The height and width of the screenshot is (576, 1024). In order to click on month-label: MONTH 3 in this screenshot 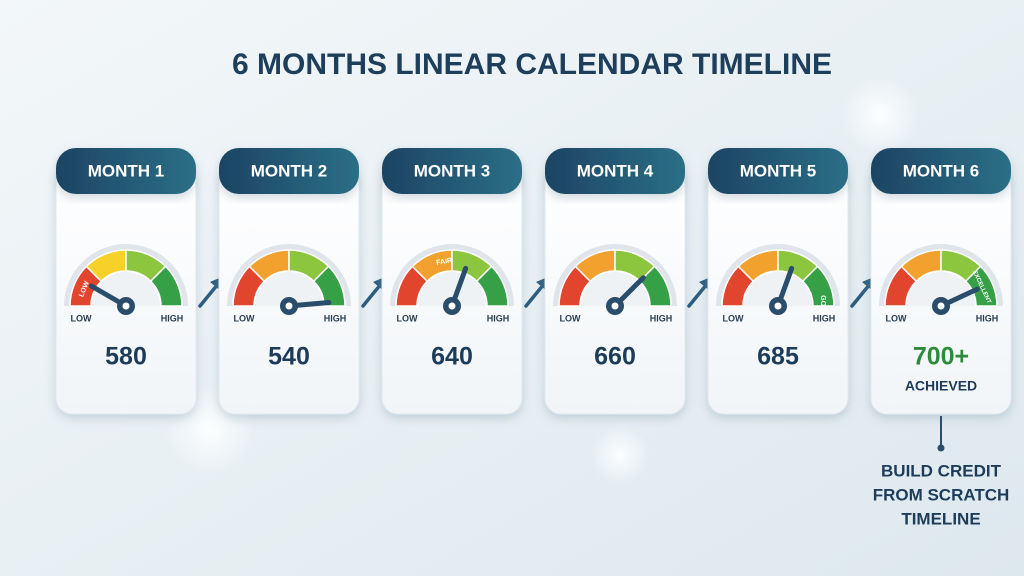, I will do `click(452, 170)`.